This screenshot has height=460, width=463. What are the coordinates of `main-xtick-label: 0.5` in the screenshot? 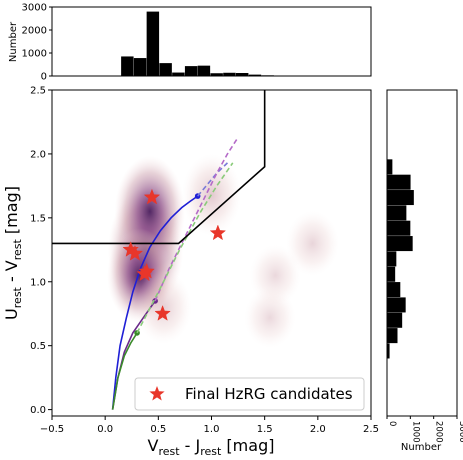 It's located at (158, 429).